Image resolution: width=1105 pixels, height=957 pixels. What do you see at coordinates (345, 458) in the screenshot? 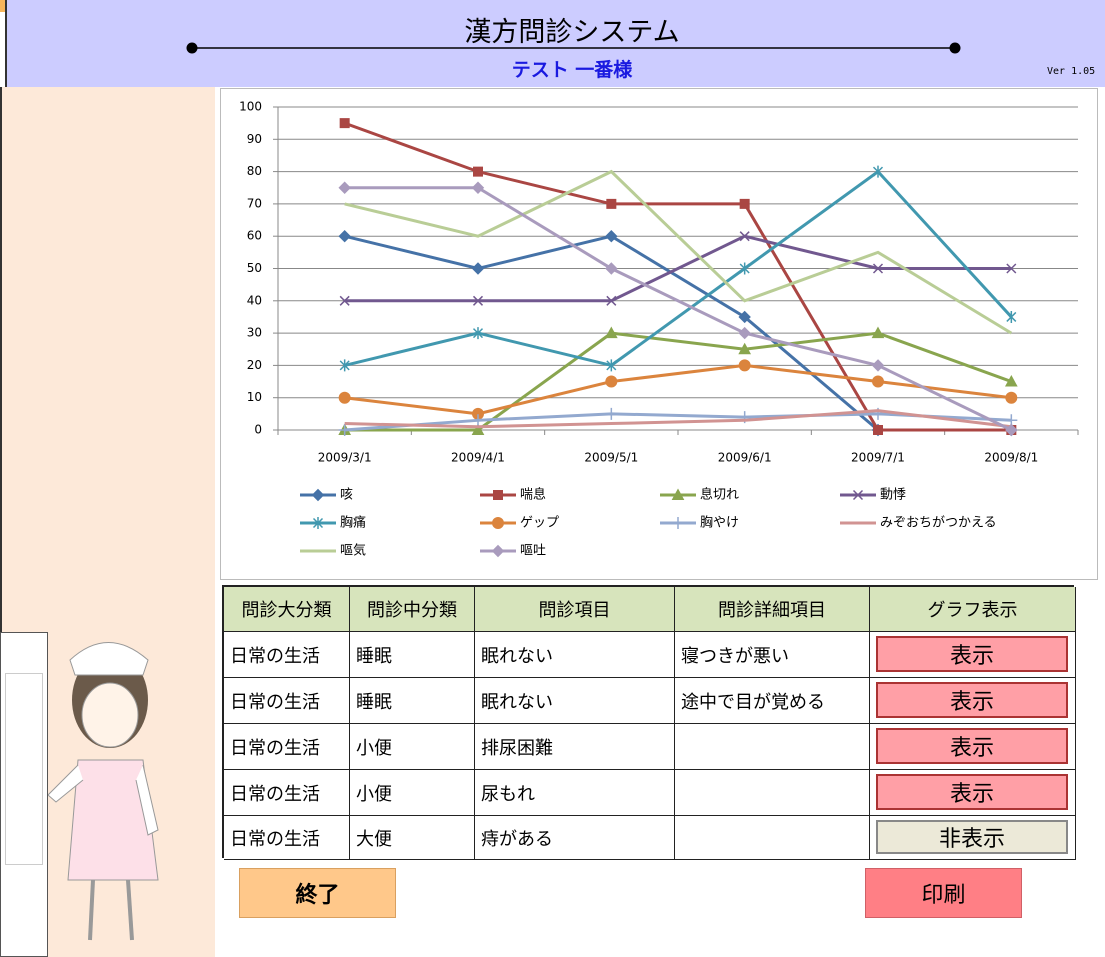
I see `x-tick-label: 2009/3/1` at bounding box center [345, 458].